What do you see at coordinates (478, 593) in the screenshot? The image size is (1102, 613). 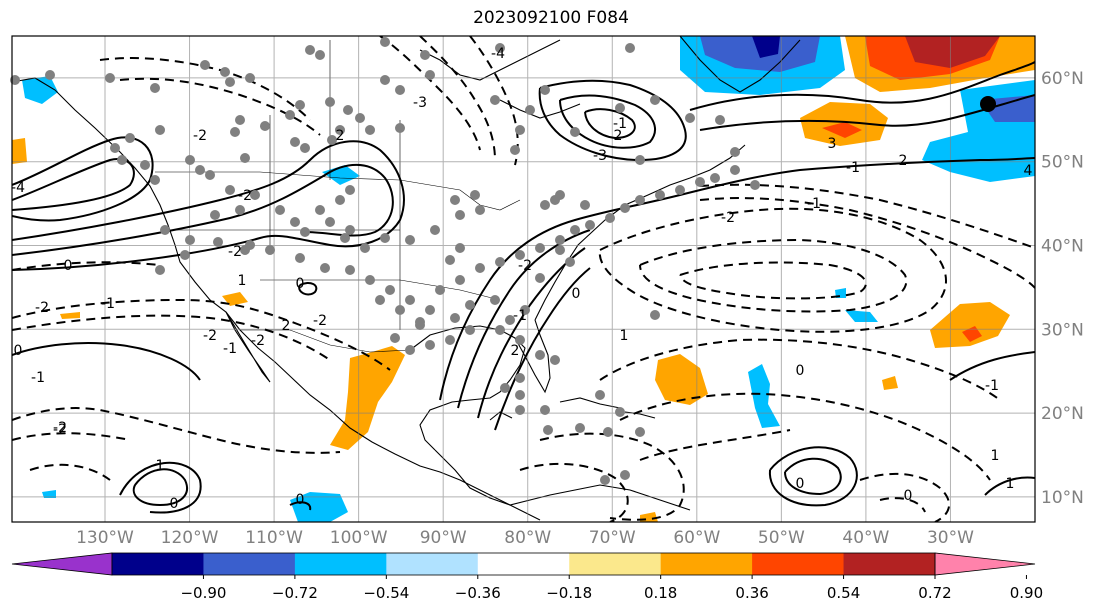 I see `colorbar-tick-label: −0.36` at bounding box center [478, 593].